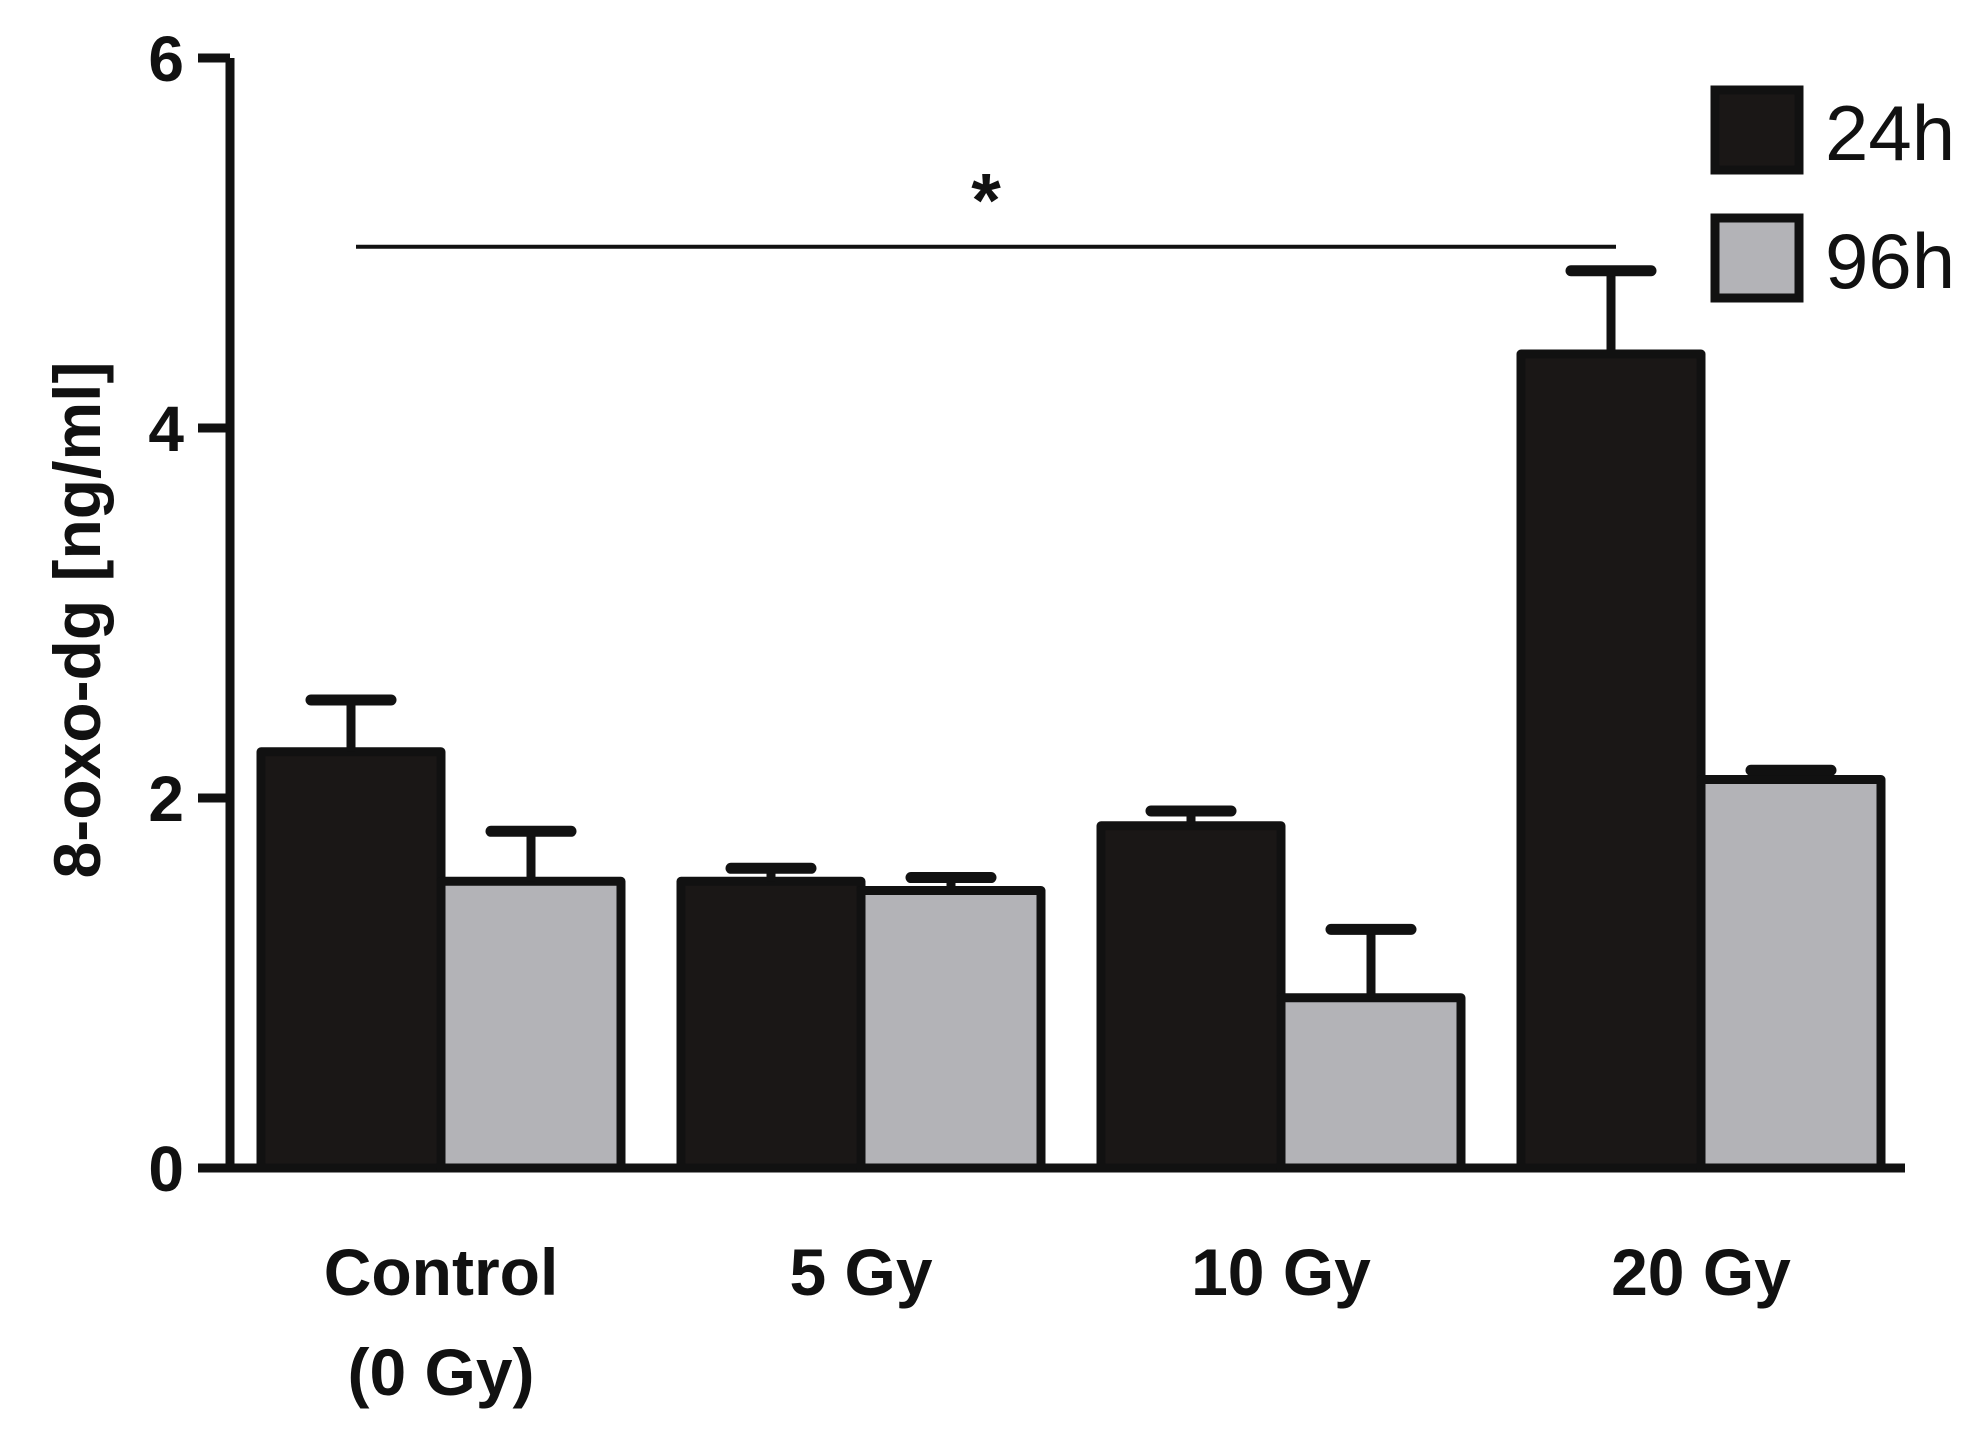 The width and height of the screenshot is (1981, 1435). I want to click on y-tick-label: 4, so click(166, 429).